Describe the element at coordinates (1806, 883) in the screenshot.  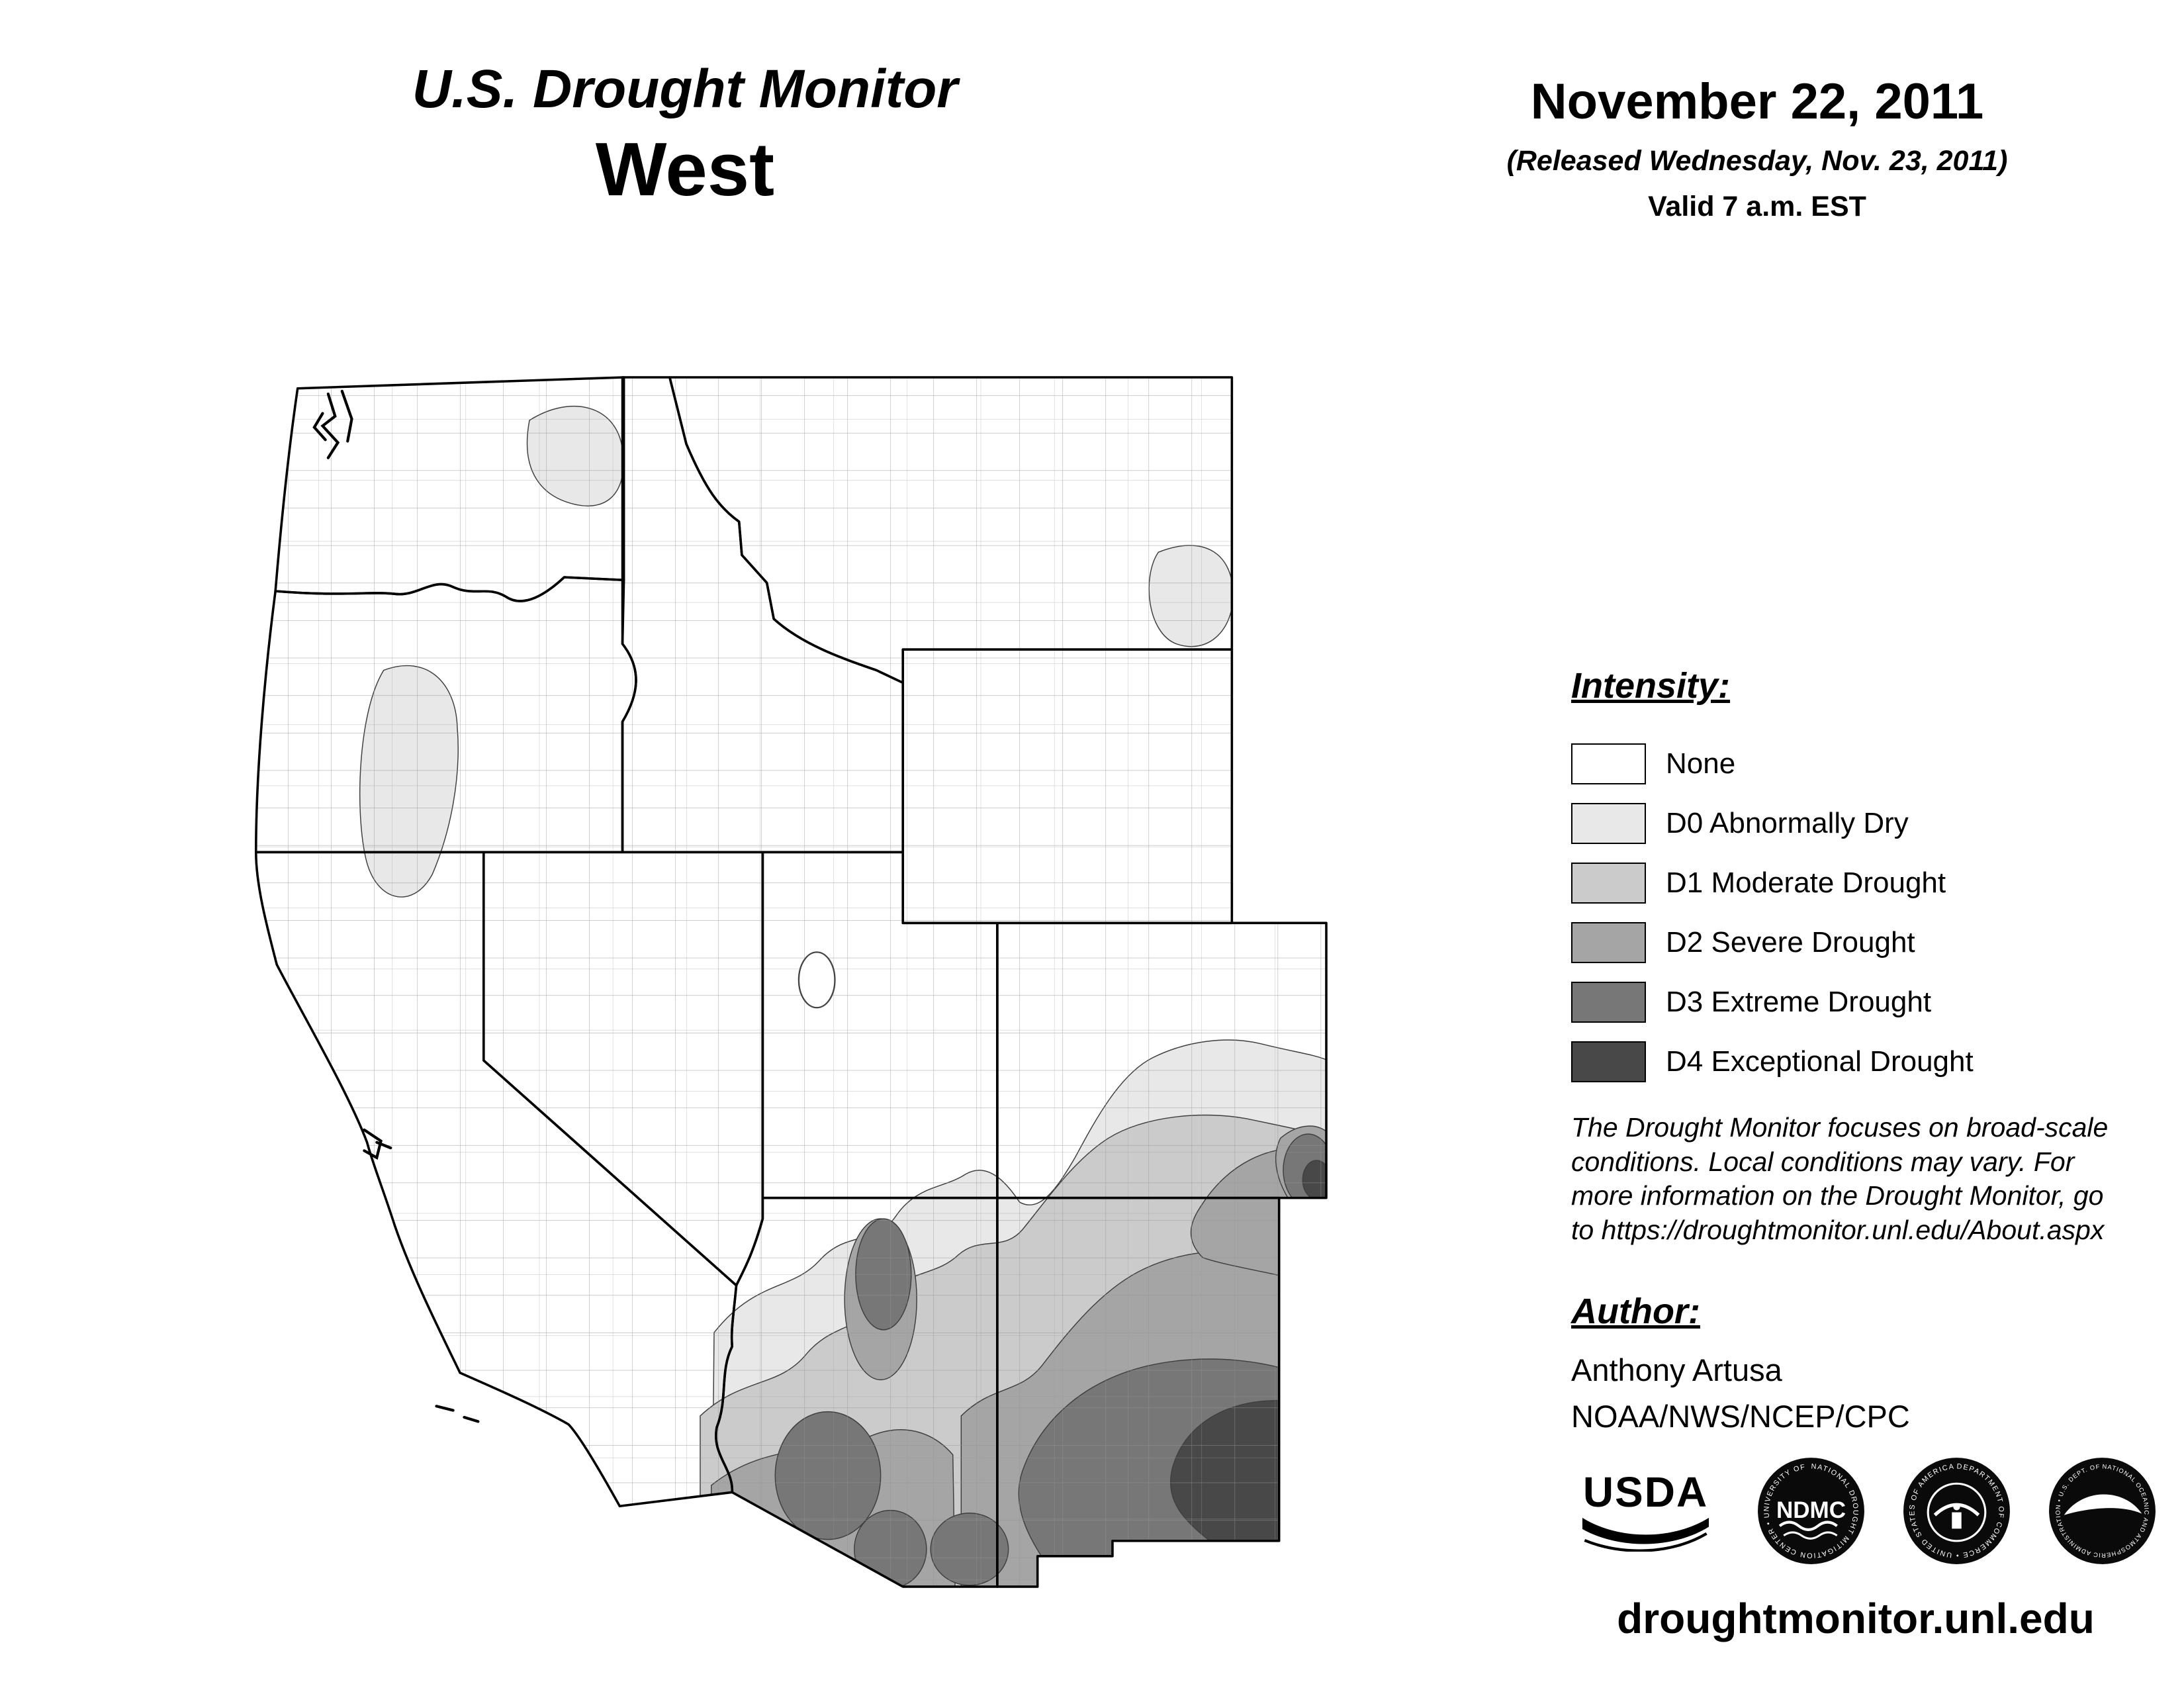
I see `legend-label-d1: D1 Moderate Drought` at that location.